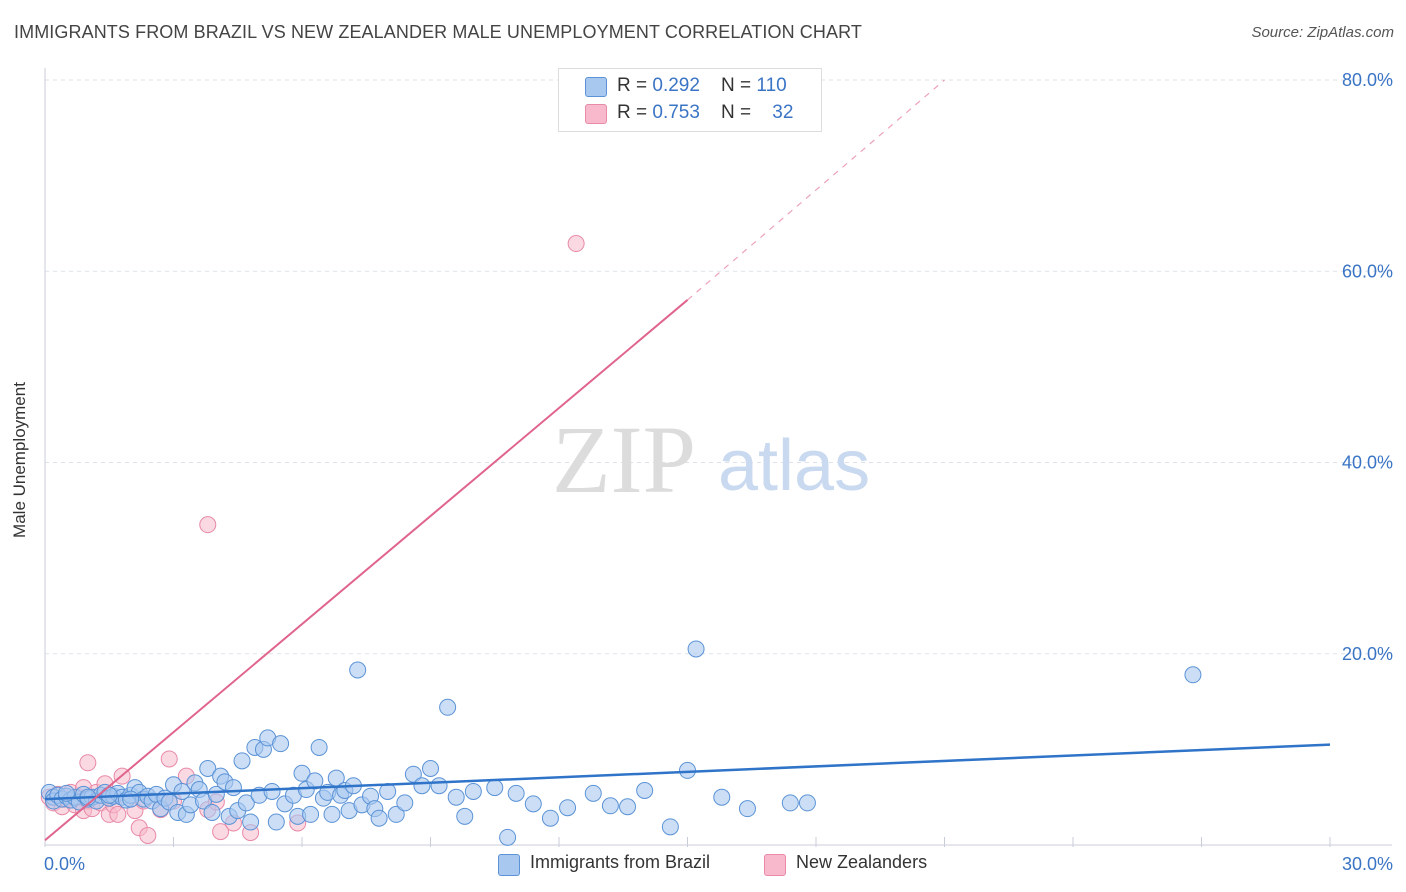 The height and width of the screenshot is (892, 1406). What do you see at coordinates (690, 100) in the screenshot?
I see `correlation-legend: R = 0.292 N = 110 R = 0.753 N = 32` at bounding box center [690, 100].